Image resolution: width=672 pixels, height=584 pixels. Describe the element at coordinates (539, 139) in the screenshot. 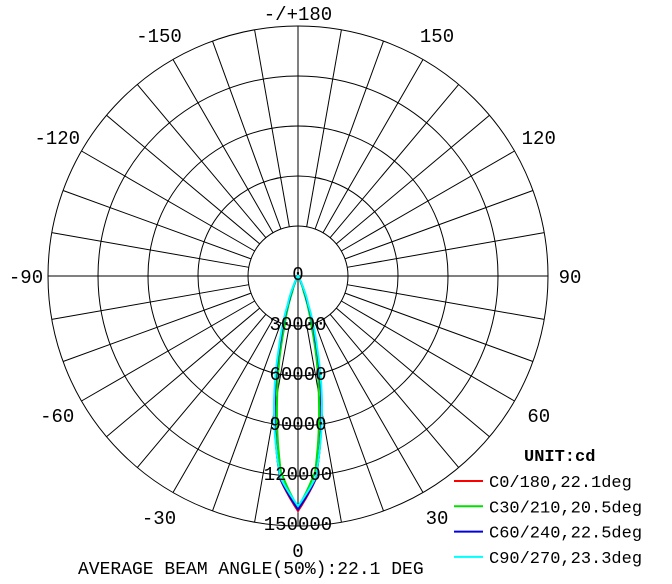

I see `angle-label-4: 120` at that location.